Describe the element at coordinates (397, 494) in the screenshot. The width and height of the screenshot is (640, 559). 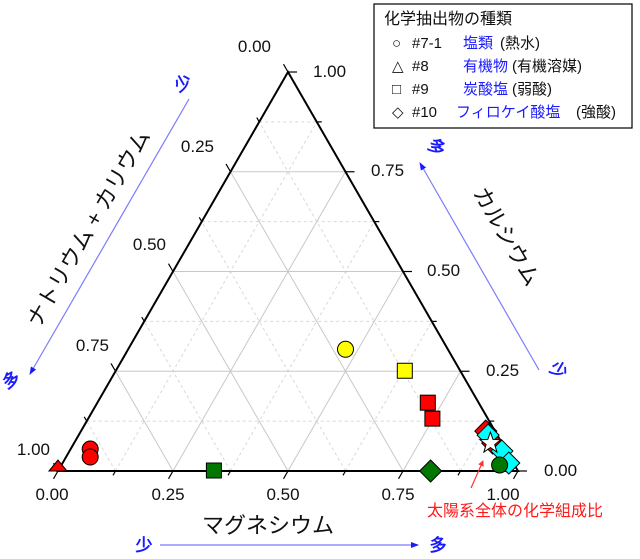
I see `bottom-tick-0.75: 0.75` at that location.